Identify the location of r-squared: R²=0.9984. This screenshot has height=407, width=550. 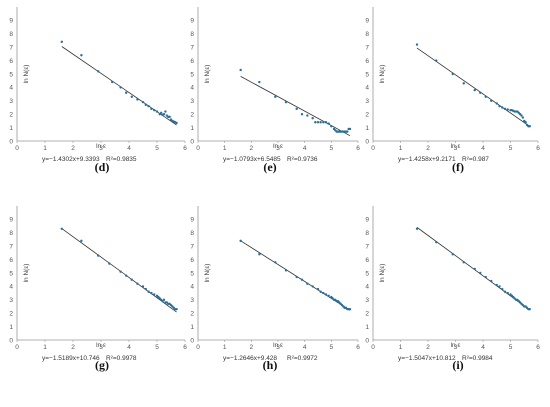
(477, 358).